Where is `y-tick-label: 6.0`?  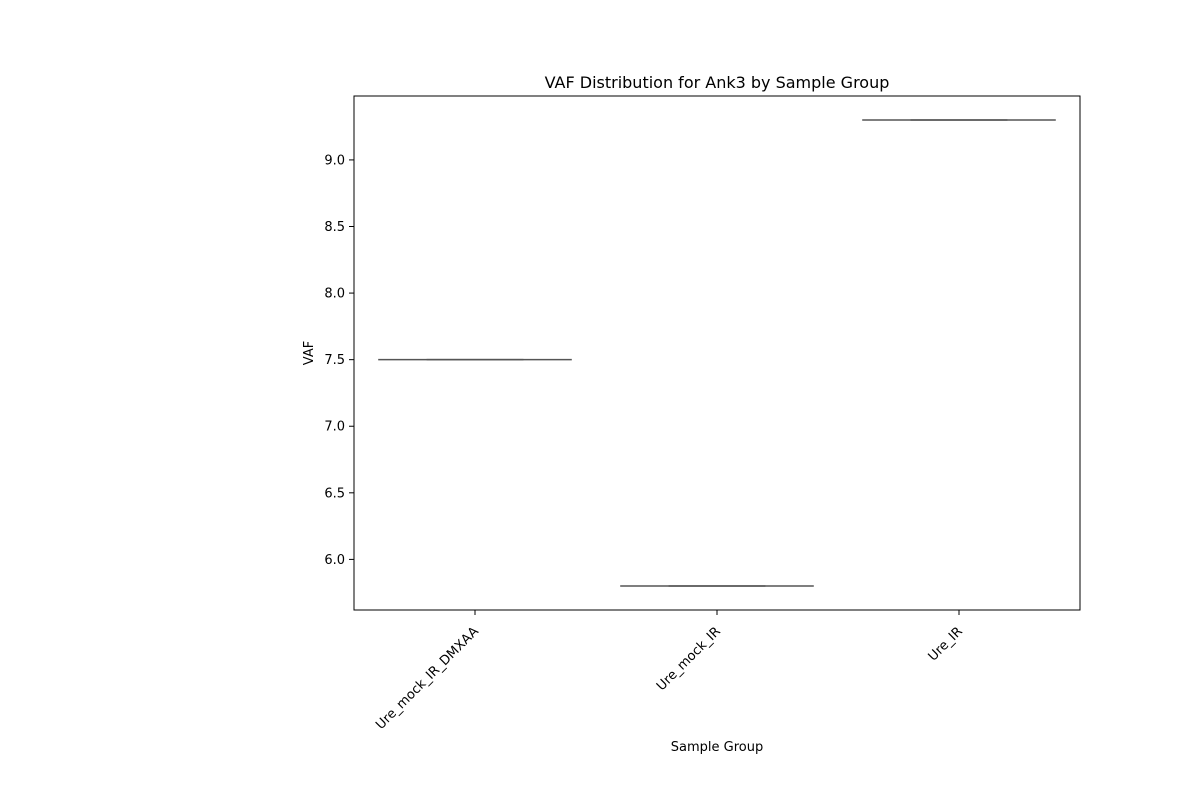
y-tick-label: 6.0 is located at coordinates (334, 560).